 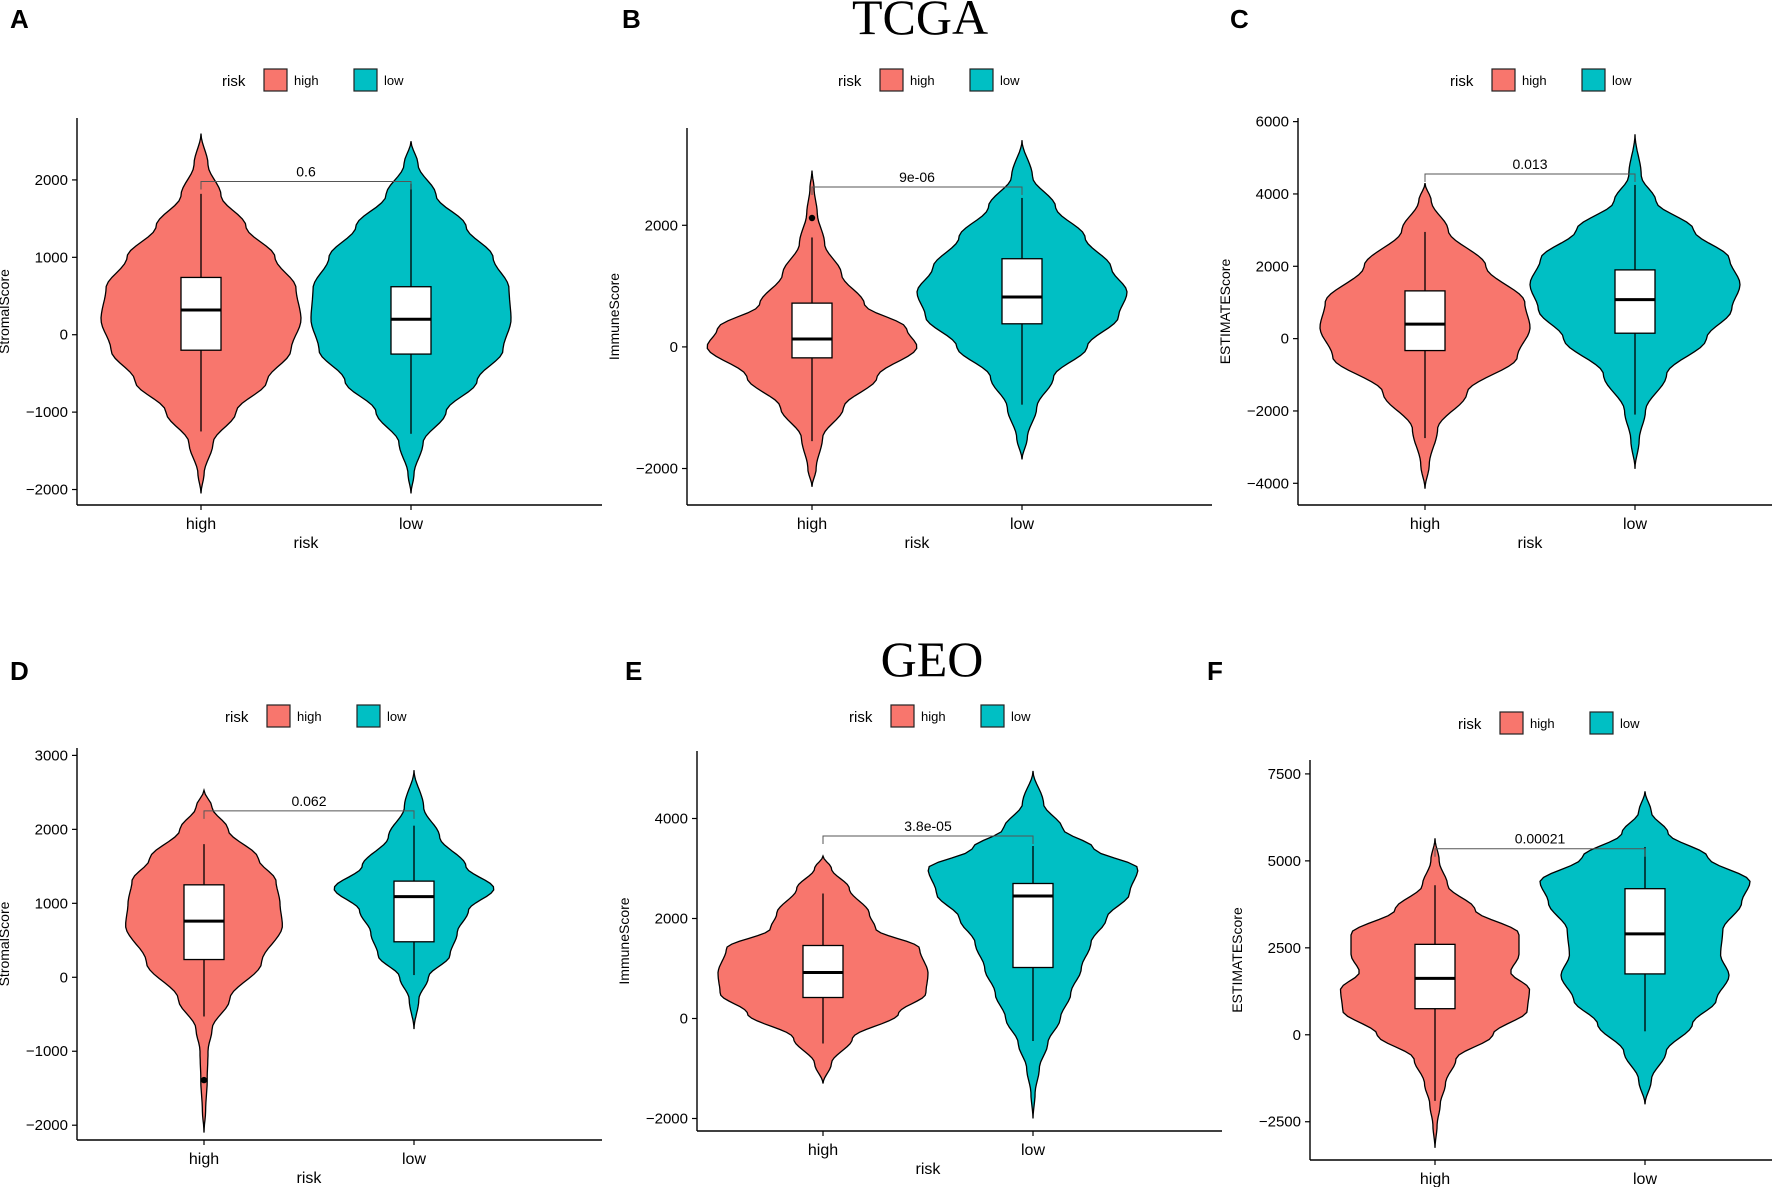 I want to click on panel-label: D, so click(x=19, y=671).